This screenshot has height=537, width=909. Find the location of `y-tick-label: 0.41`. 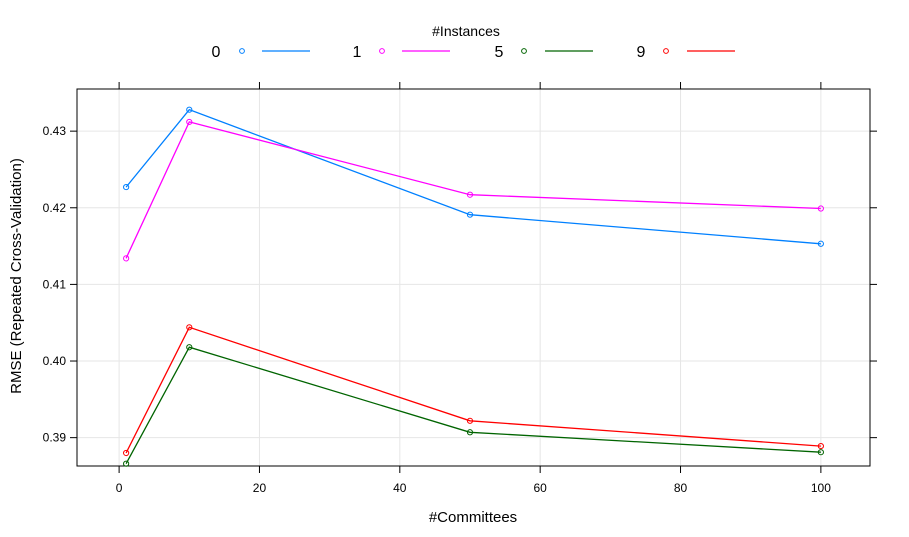

y-tick-label: 0.41 is located at coordinates (55, 284).